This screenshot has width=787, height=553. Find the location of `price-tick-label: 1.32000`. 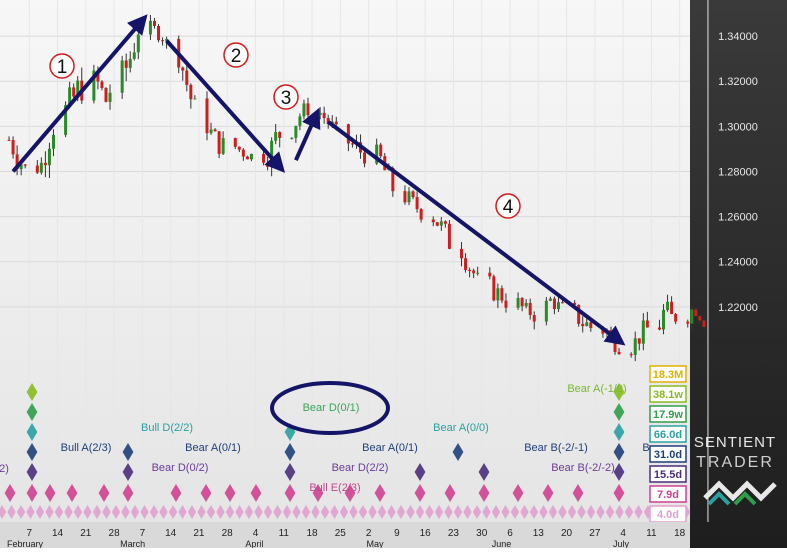

price-tick-label: 1.32000 is located at coordinates (738, 82).